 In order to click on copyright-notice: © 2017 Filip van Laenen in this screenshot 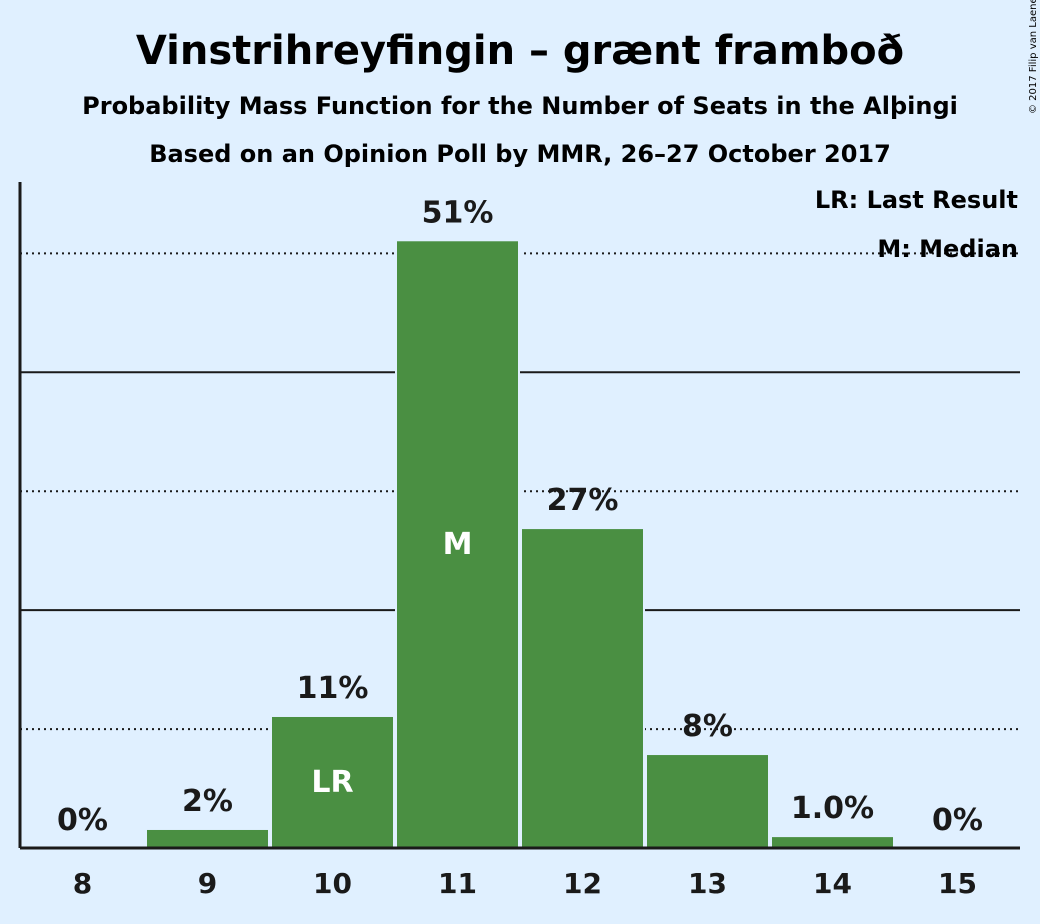, I will do `click(1033, 57)`.